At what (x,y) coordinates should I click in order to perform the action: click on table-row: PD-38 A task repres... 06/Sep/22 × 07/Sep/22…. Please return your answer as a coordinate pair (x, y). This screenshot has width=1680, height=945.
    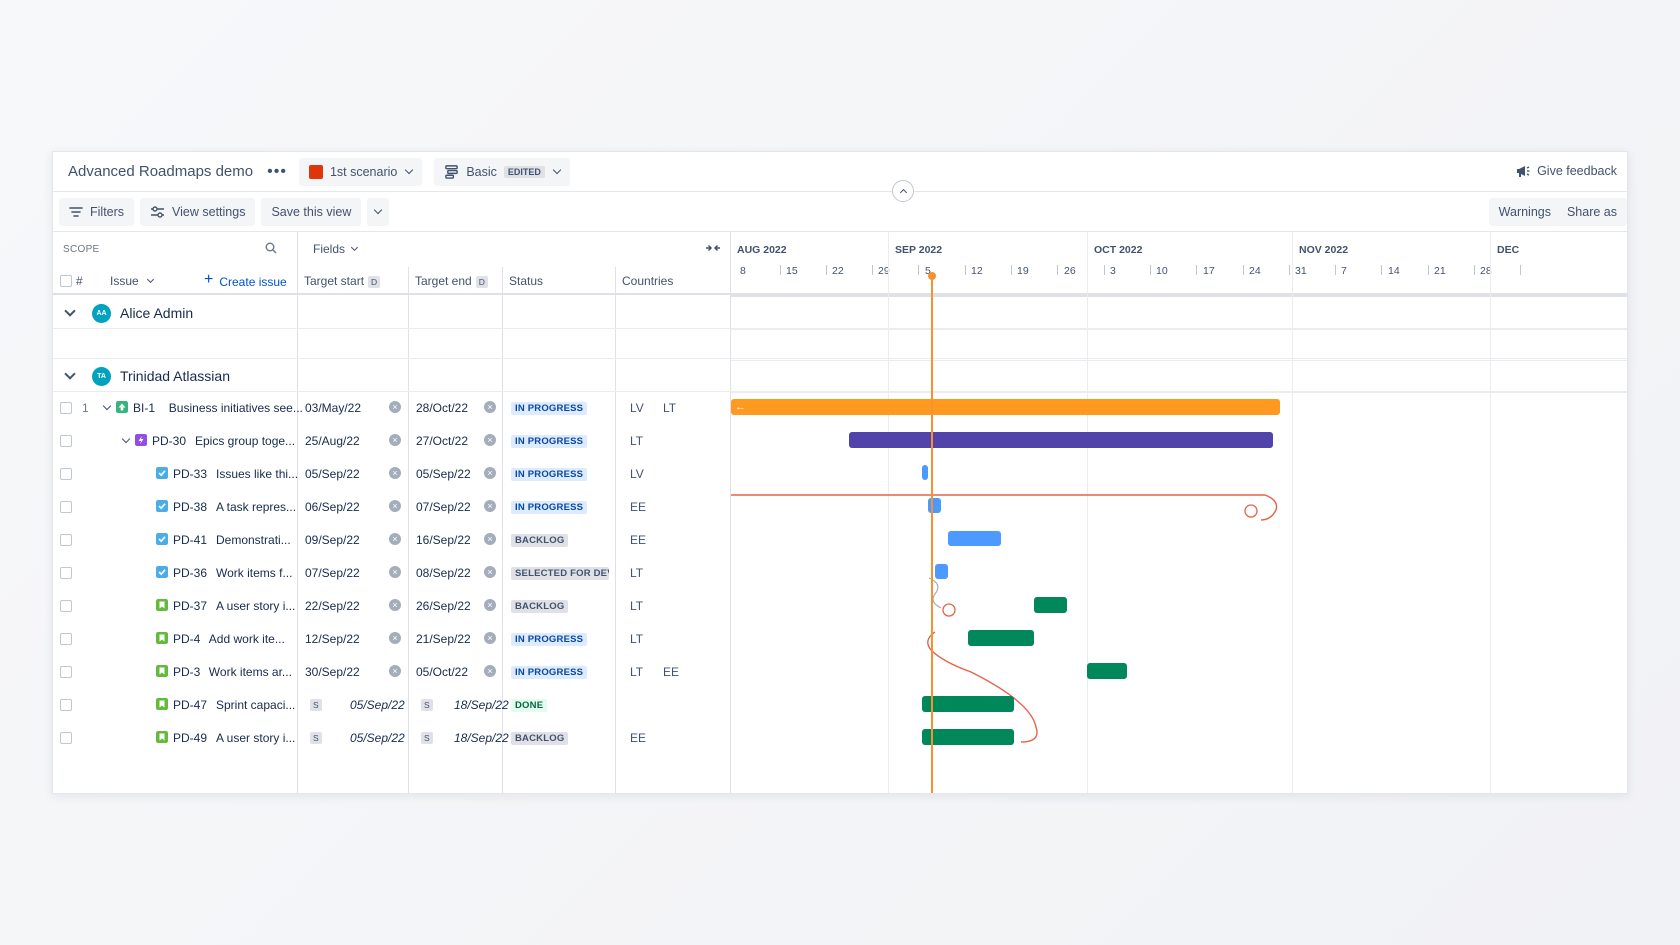
    Looking at the image, I should click on (840, 507).